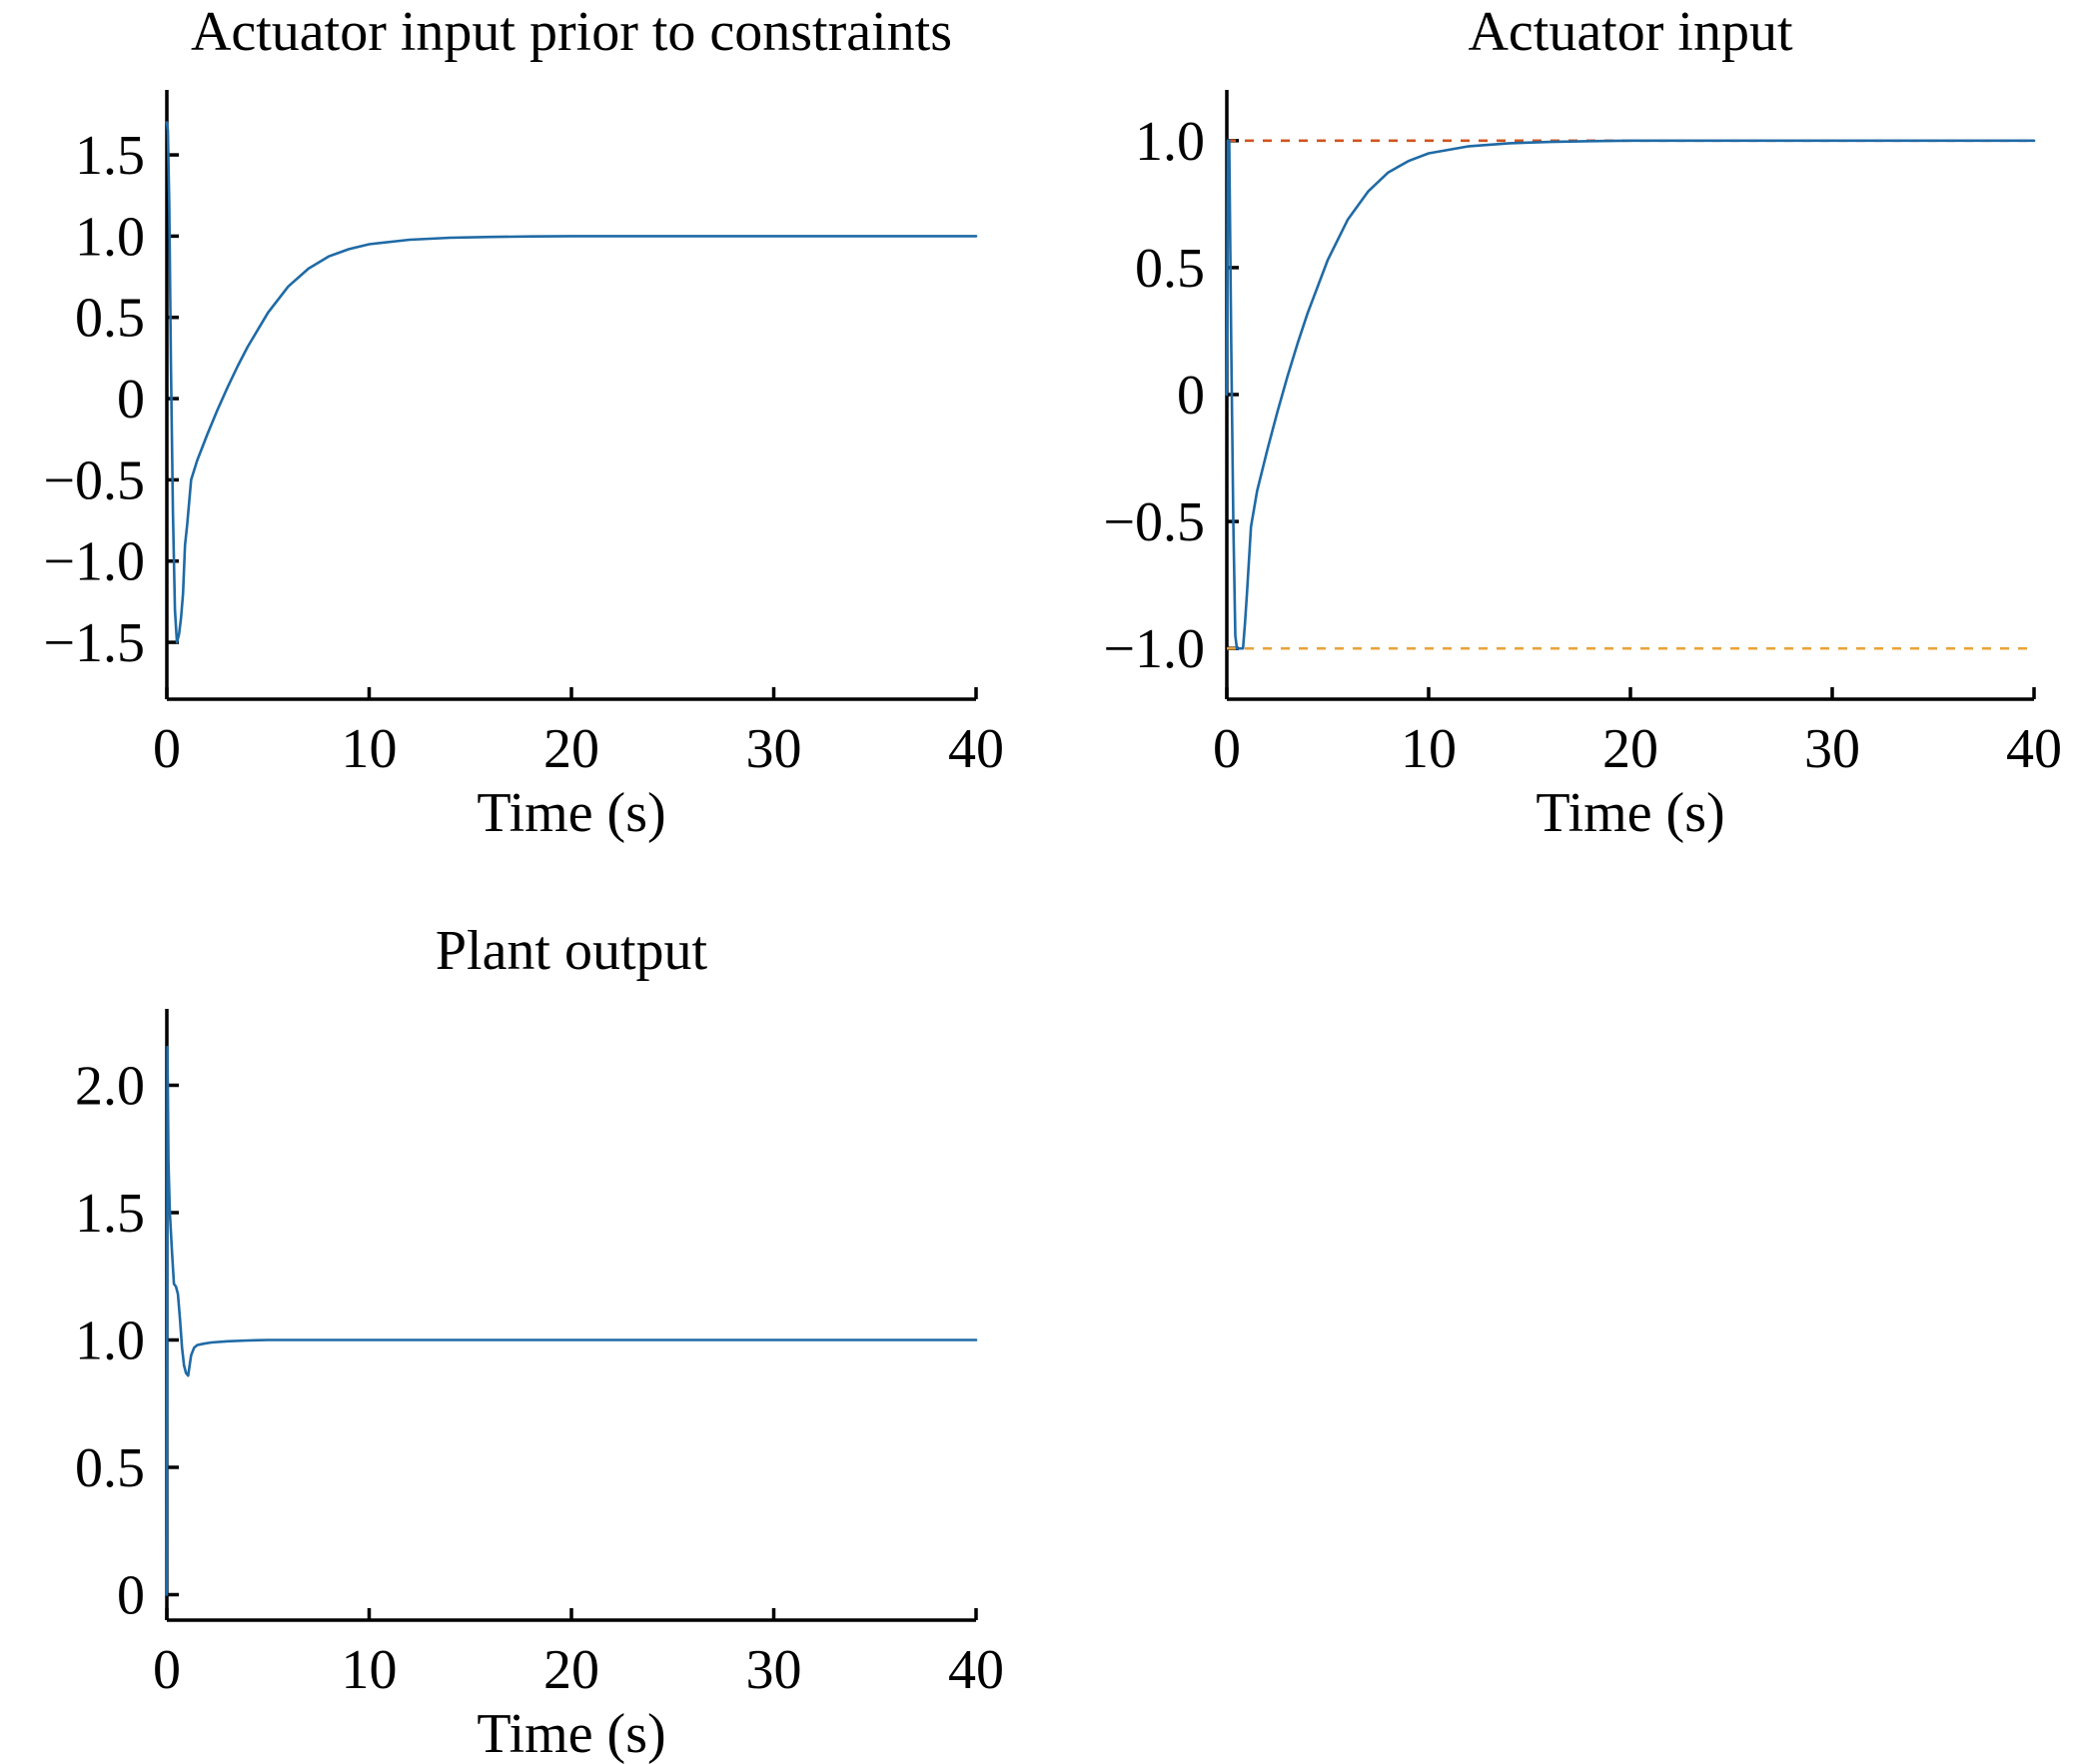 This screenshot has width=2077, height=1764. Describe the element at coordinates (572, 951) in the screenshot. I see `chart-title: Plant output` at that location.